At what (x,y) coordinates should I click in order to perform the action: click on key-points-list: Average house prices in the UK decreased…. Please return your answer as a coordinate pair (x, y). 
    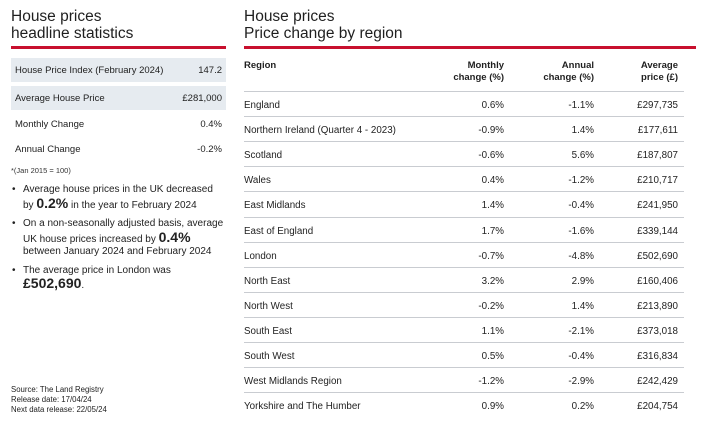
    Looking at the image, I should click on (118, 241).